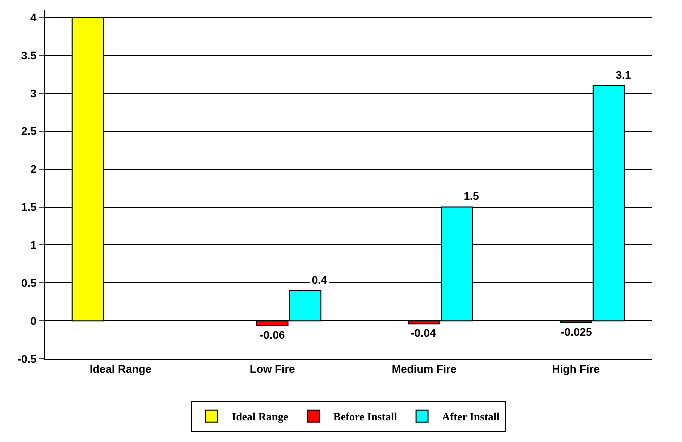 The height and width of the screenshot is (442, 682). Describe the element at coordinates (121, 370) in the screenshot. I see `x-tick-label: Ideal Range` at that location.